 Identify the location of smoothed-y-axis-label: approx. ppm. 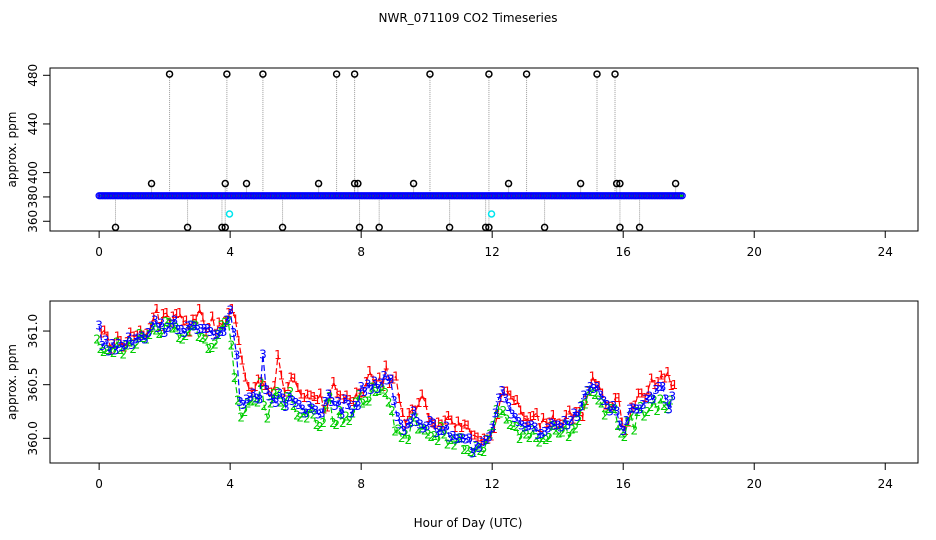
(12, 382).